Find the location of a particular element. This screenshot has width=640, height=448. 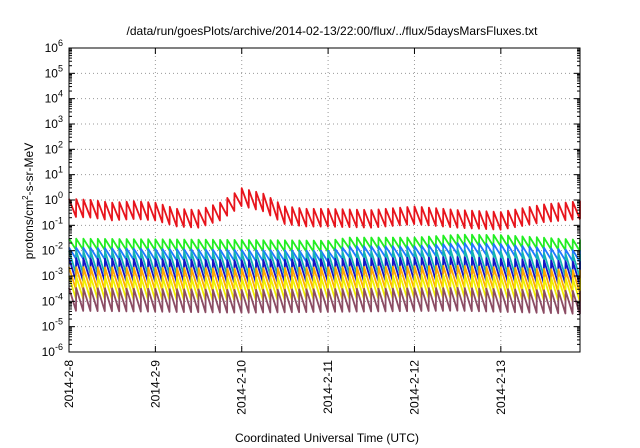

x-tick-label: 2014-2-8 is located at coordinates (69, 384).